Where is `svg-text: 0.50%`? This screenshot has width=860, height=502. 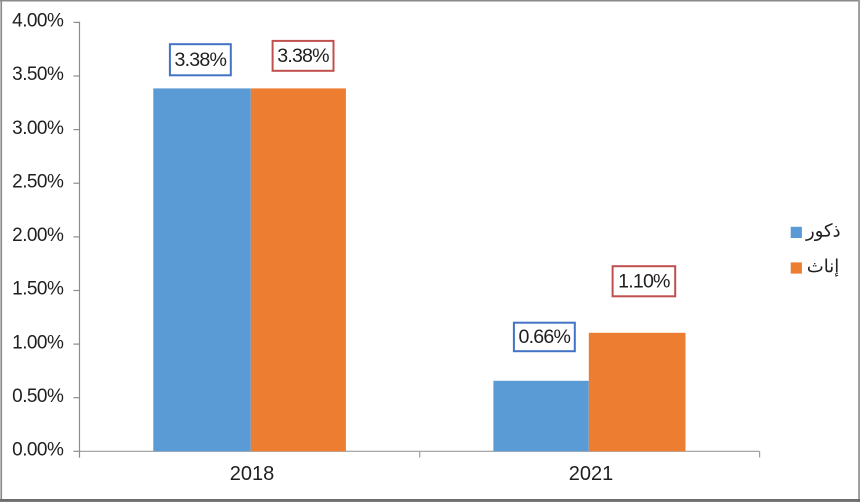
svg-text: 0.50% is located at coordinates (38, 396).